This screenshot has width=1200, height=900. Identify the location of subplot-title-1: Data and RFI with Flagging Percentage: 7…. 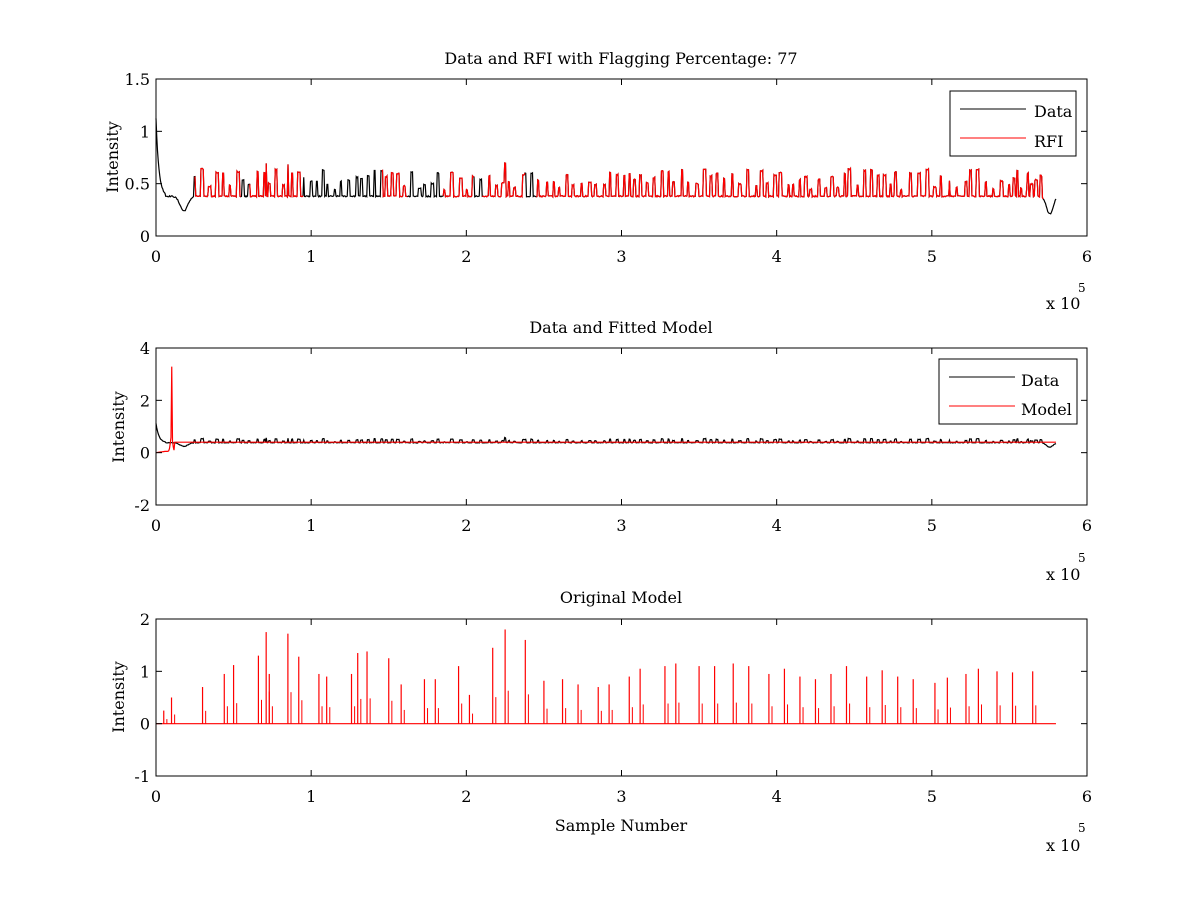
(620, 58).